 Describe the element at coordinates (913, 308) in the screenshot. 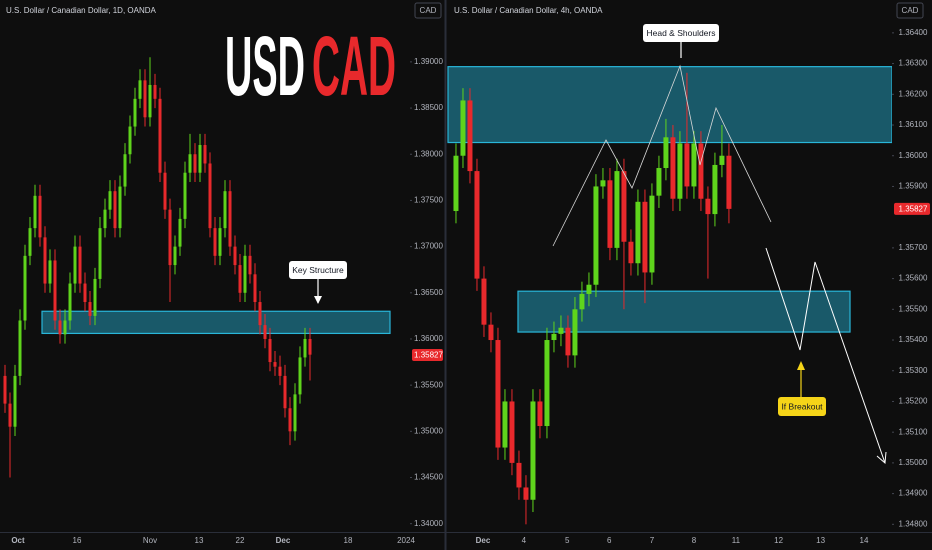

I see `y-tick-label: 1.35500` at that location.